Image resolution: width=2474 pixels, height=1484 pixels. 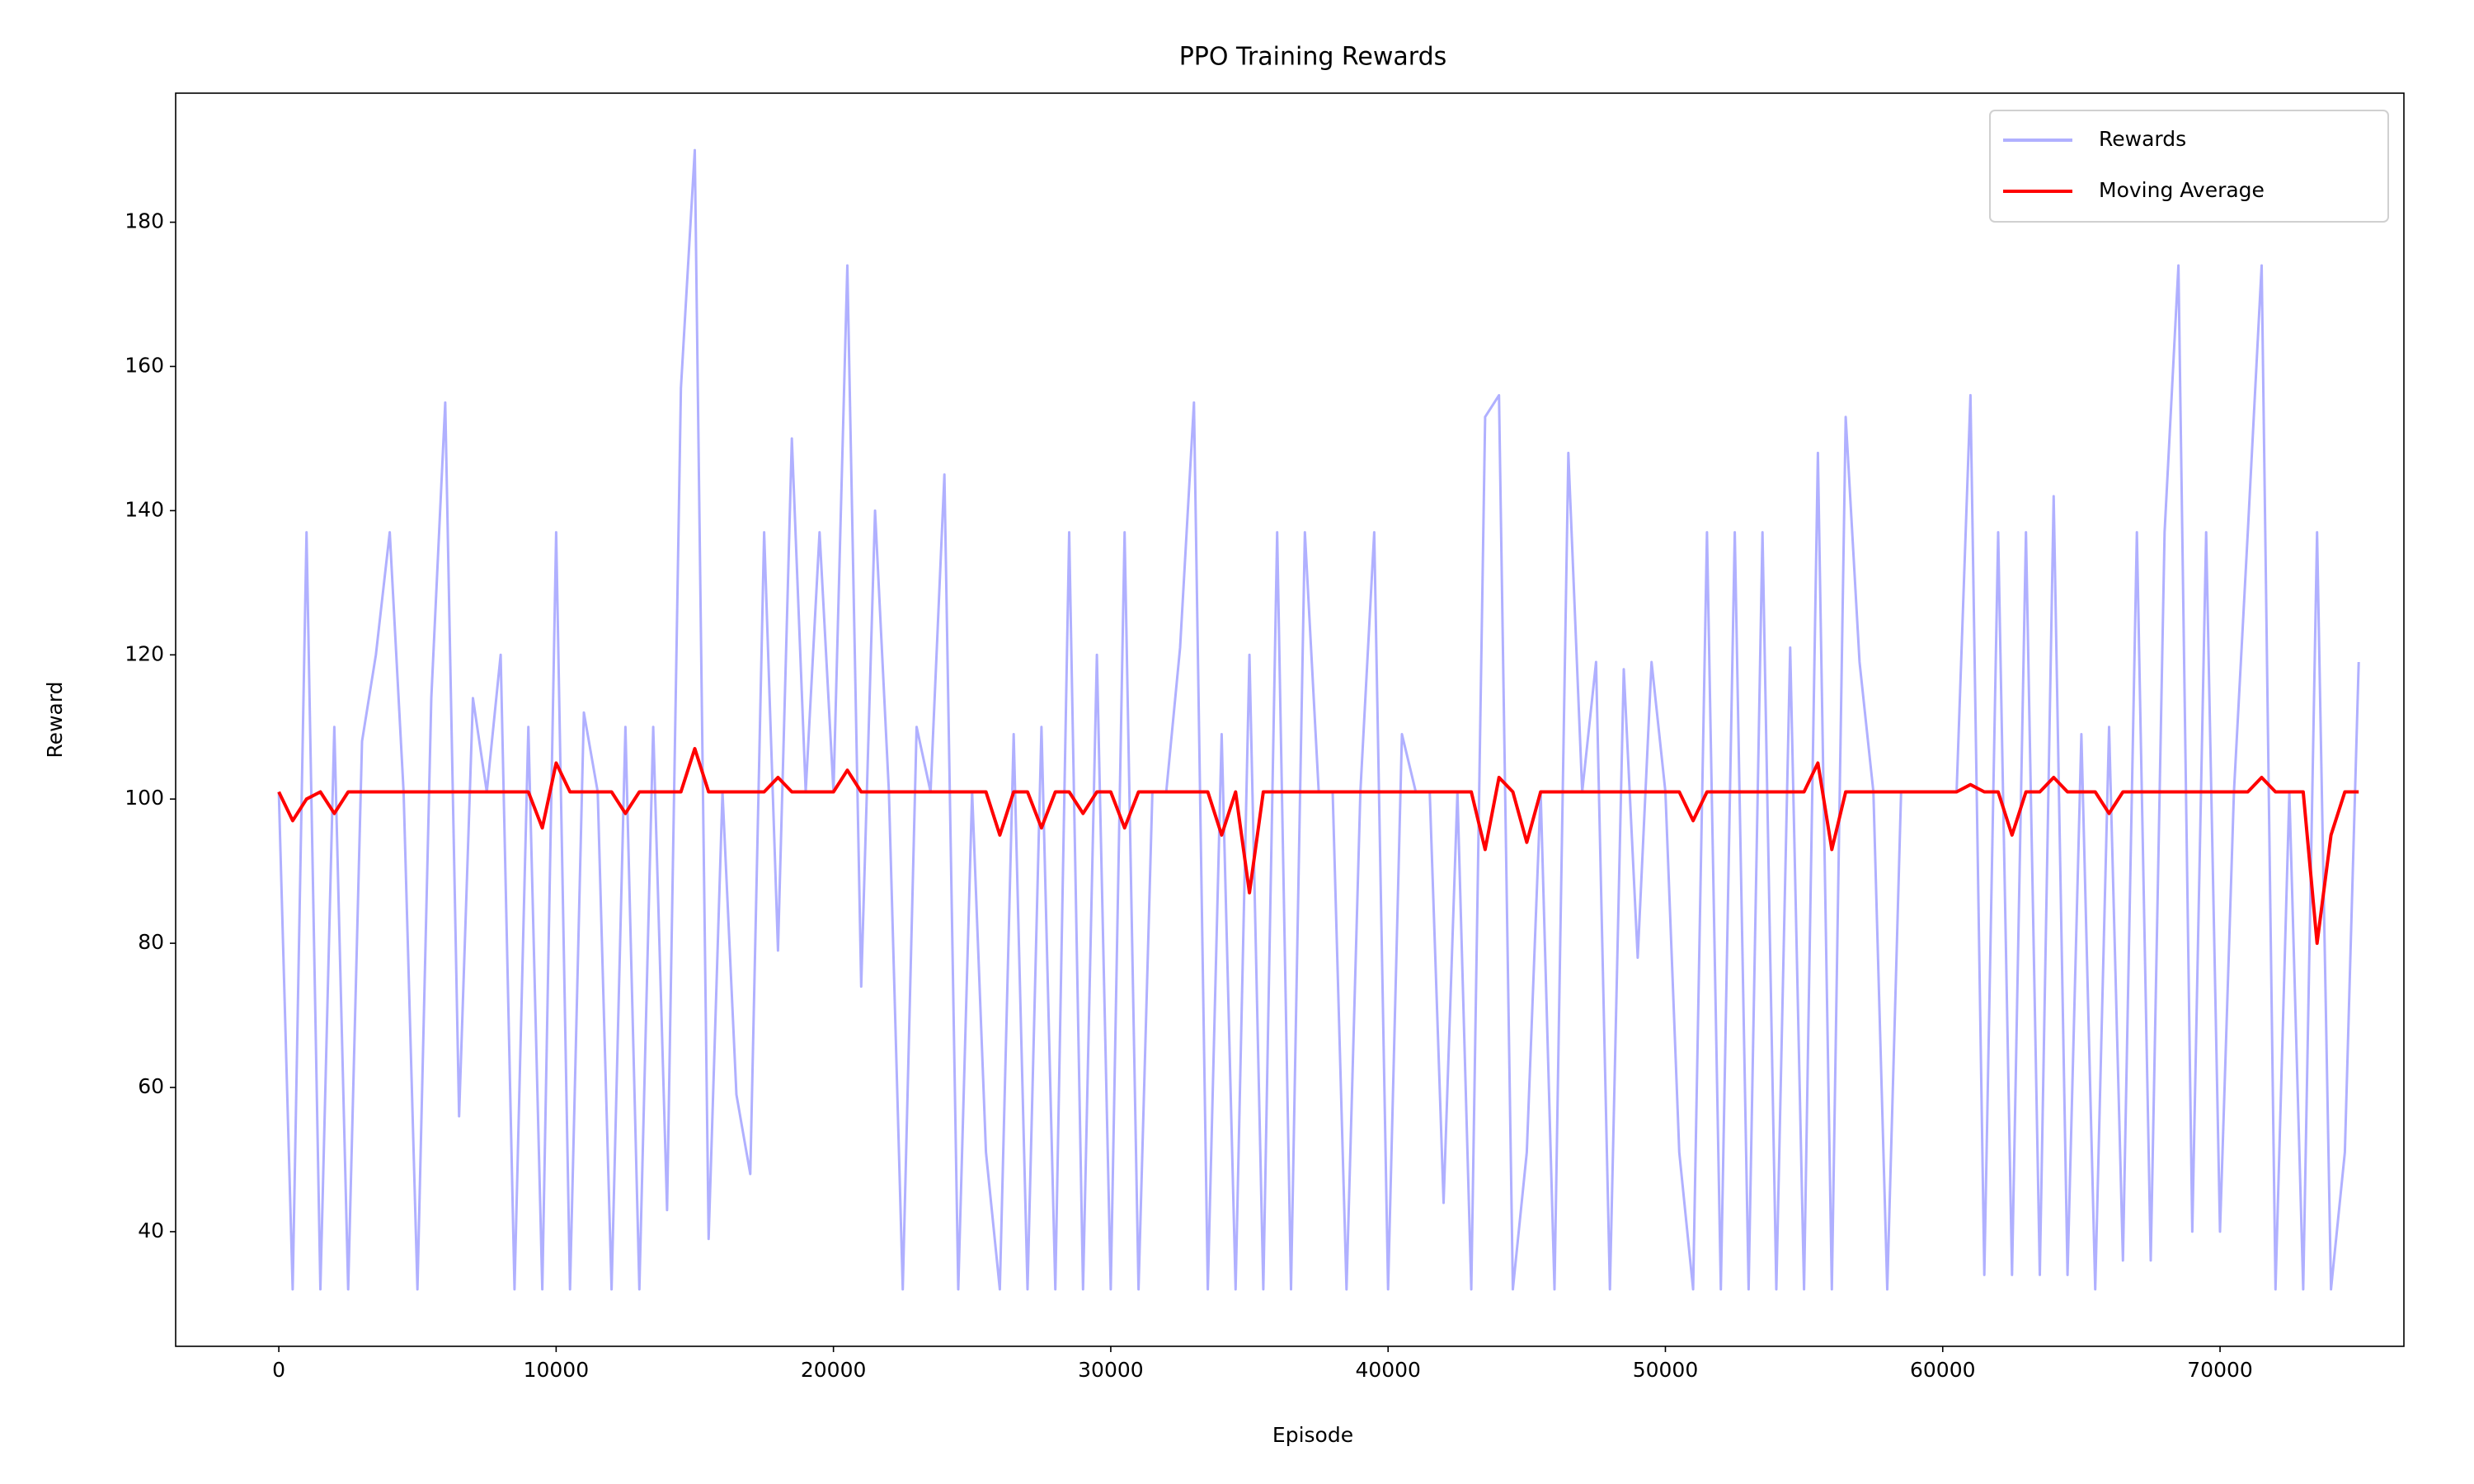 What do you see at coordinates (1312, 1435) in the screenshot?
I see `x-axis-label: Episode` at bounding box center [1312, 1435].